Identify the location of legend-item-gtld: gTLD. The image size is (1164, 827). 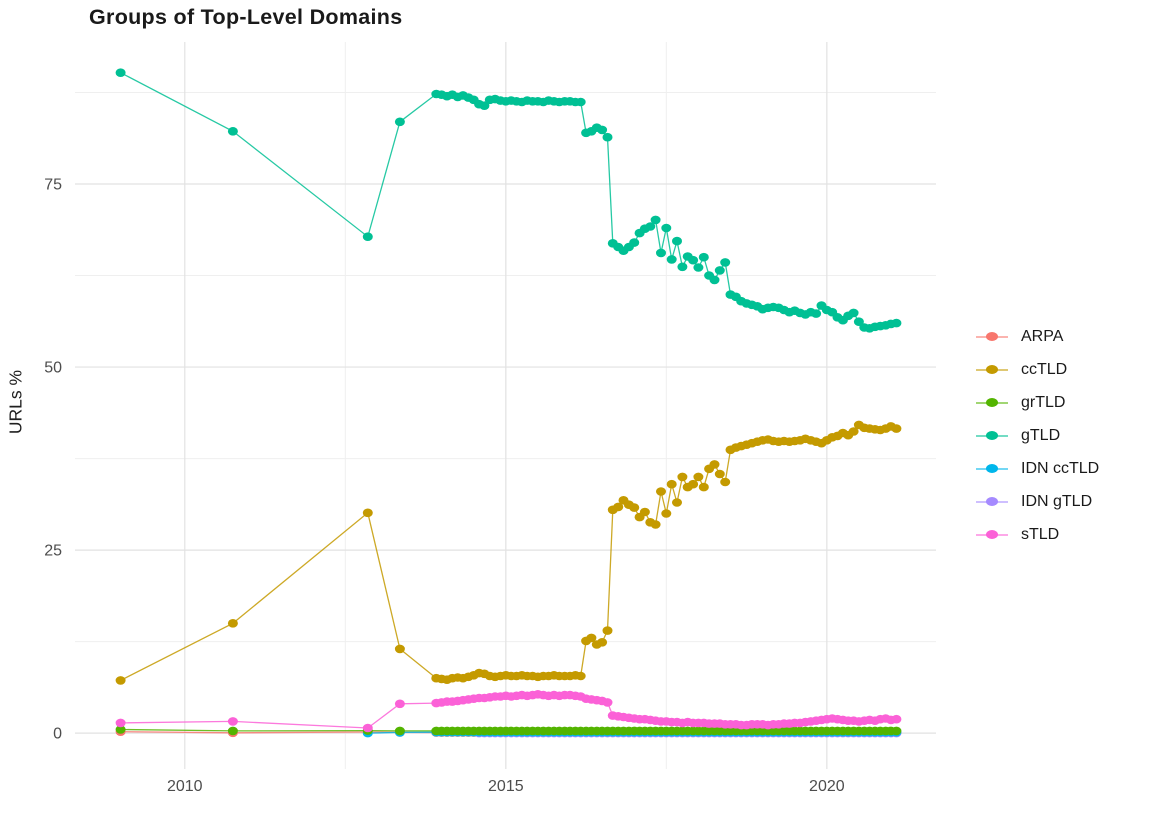
(1037, 435).